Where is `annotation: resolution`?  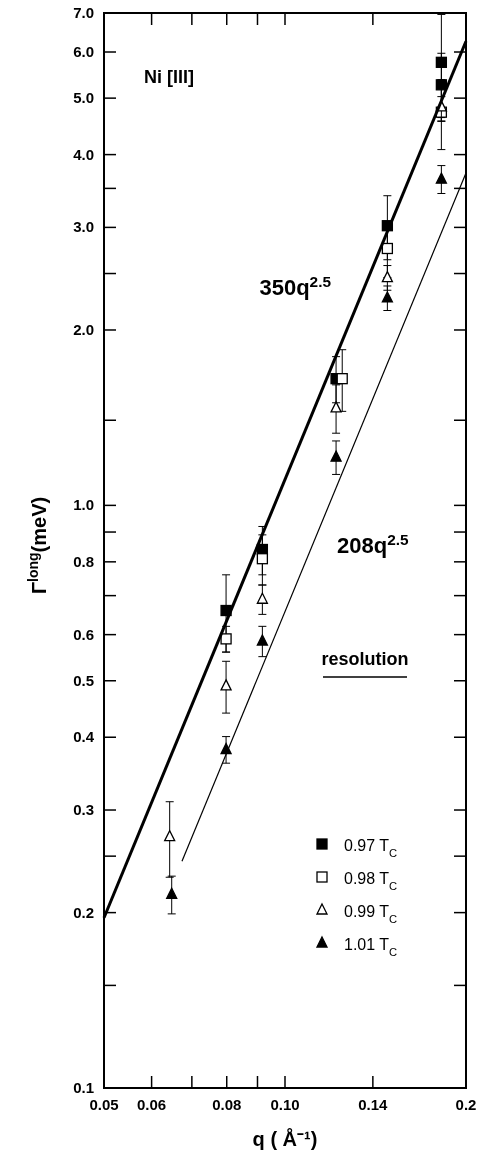
annotation: resolution is located at coordinates (365, 659).